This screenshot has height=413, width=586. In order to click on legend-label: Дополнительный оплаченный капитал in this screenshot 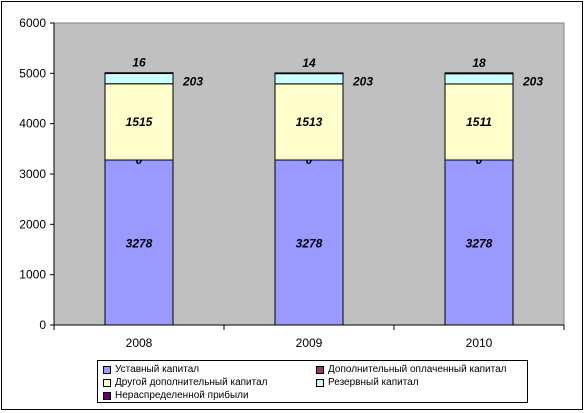, I will do `click(417, 369)`.